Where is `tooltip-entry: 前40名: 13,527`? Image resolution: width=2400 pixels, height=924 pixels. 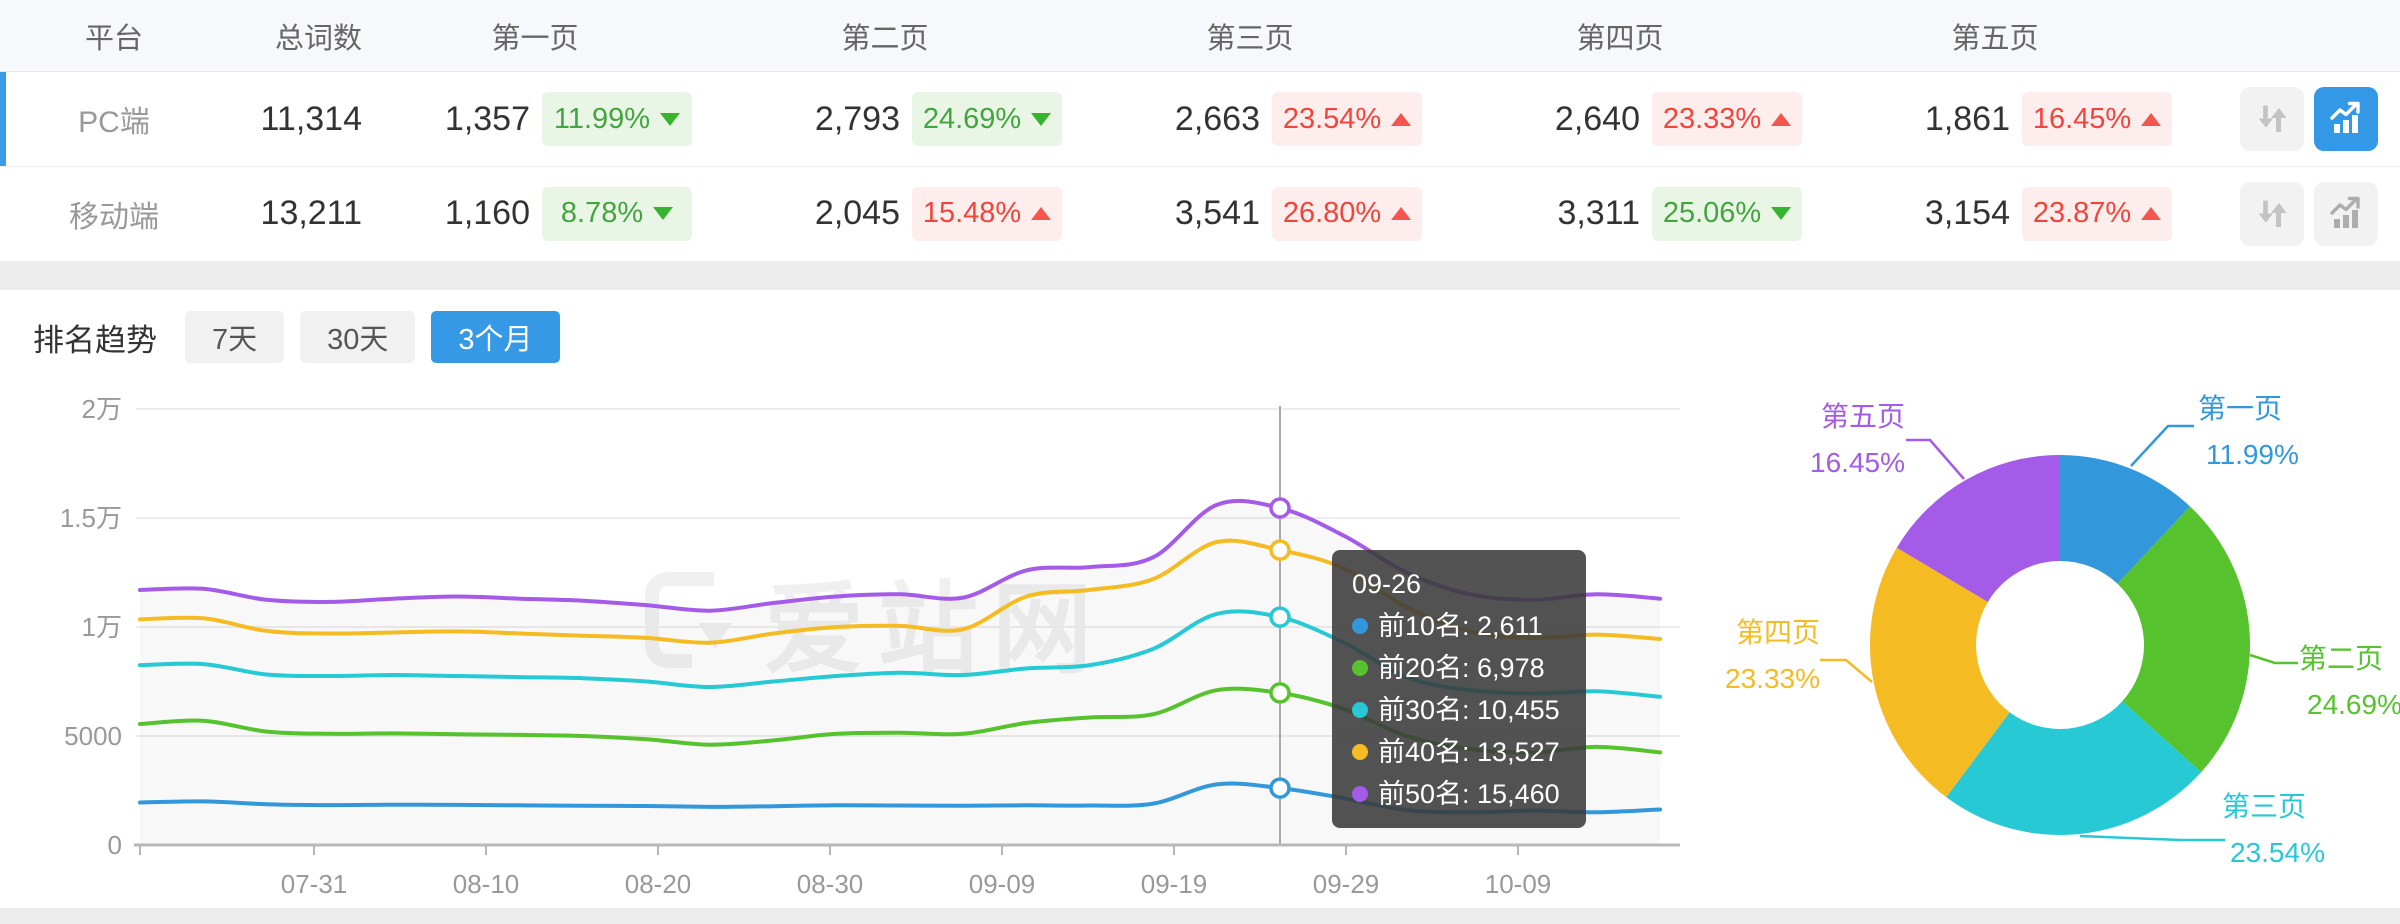 tooltip-entry: 前40名: 13,527 is located at coordinates (1469, 752).